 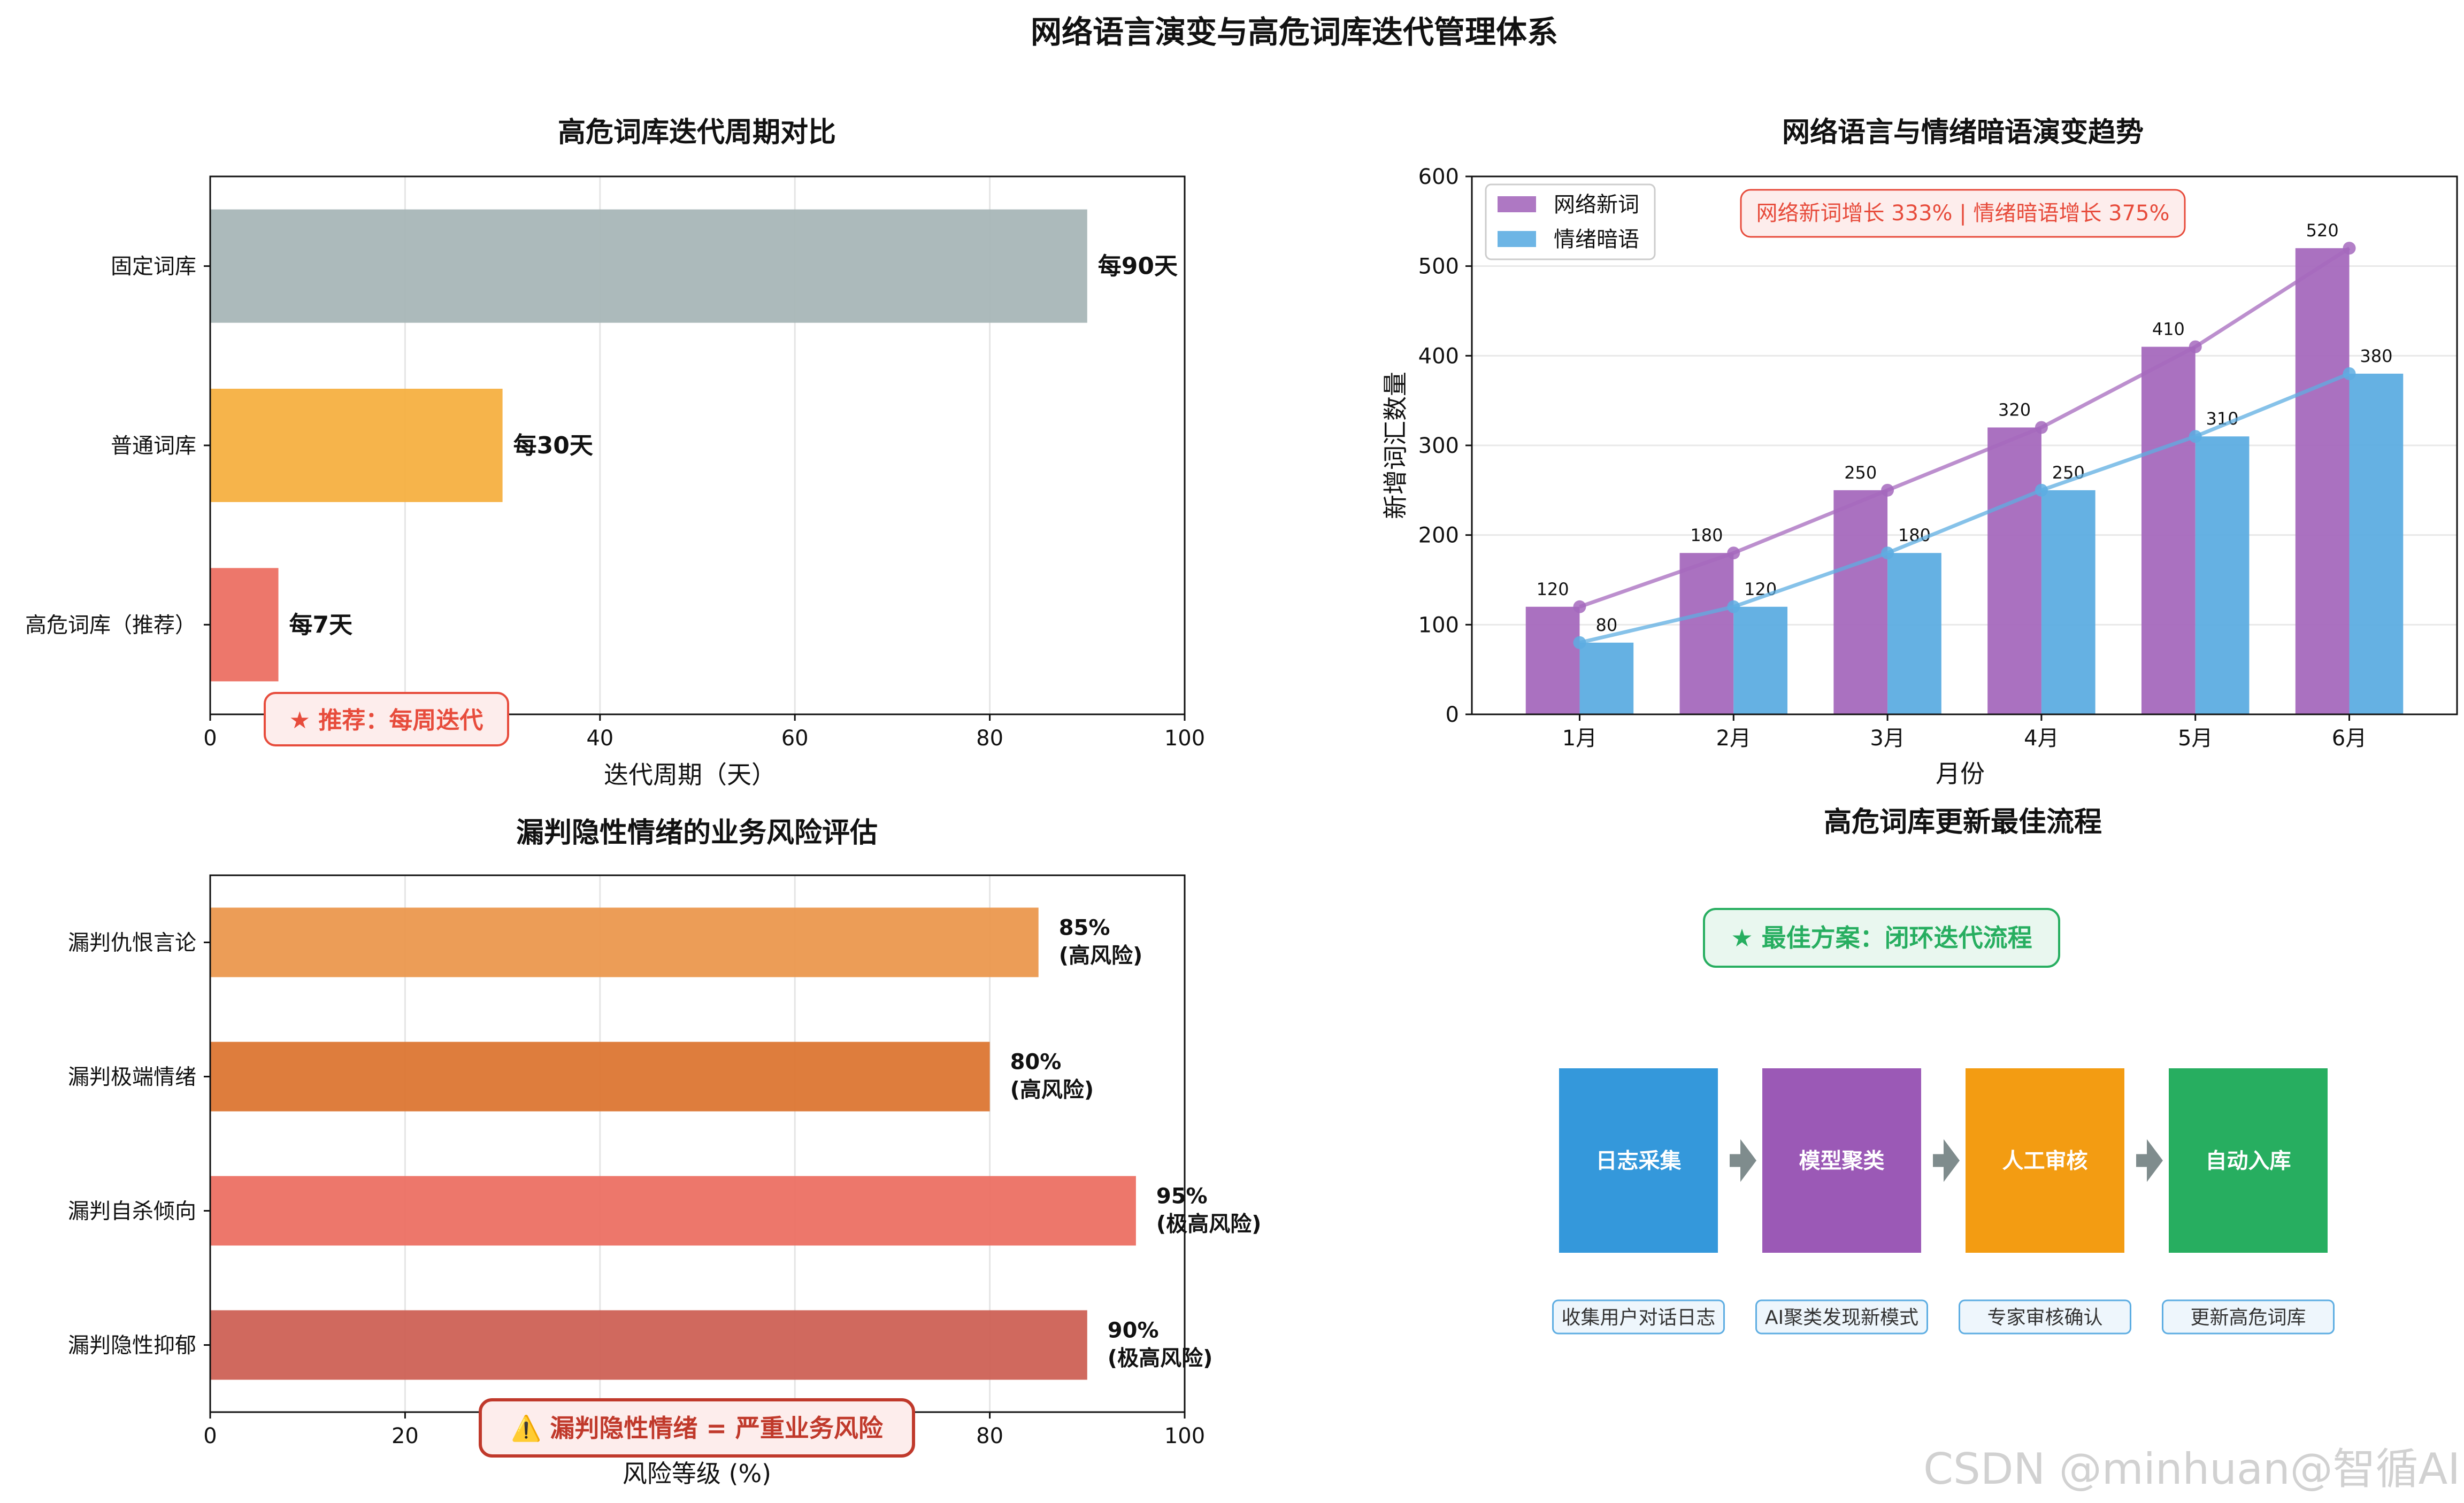 I want to click on x-tick-label: 2月, so click(x=1733, y=738).